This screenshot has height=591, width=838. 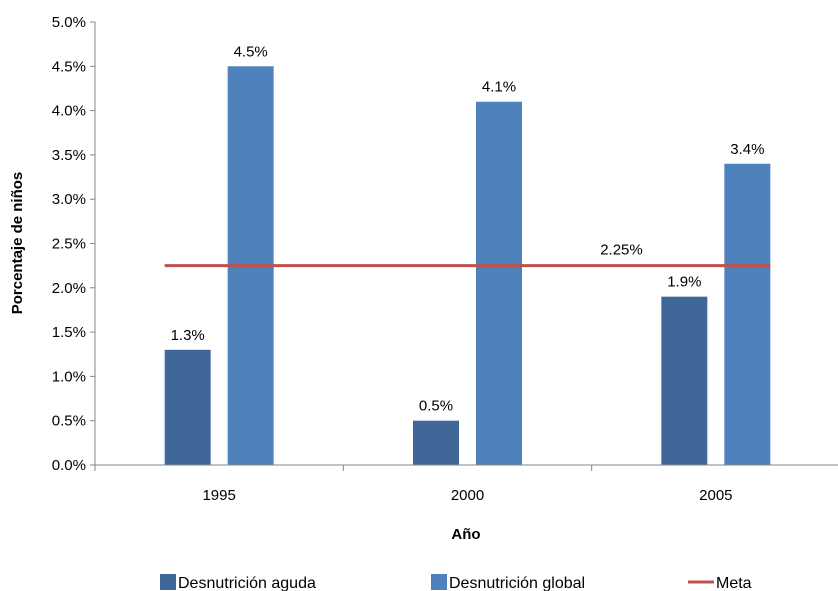 I want to click on legend-label-desnutricion-global: Desnutrición global, so click(x=517, y=583).